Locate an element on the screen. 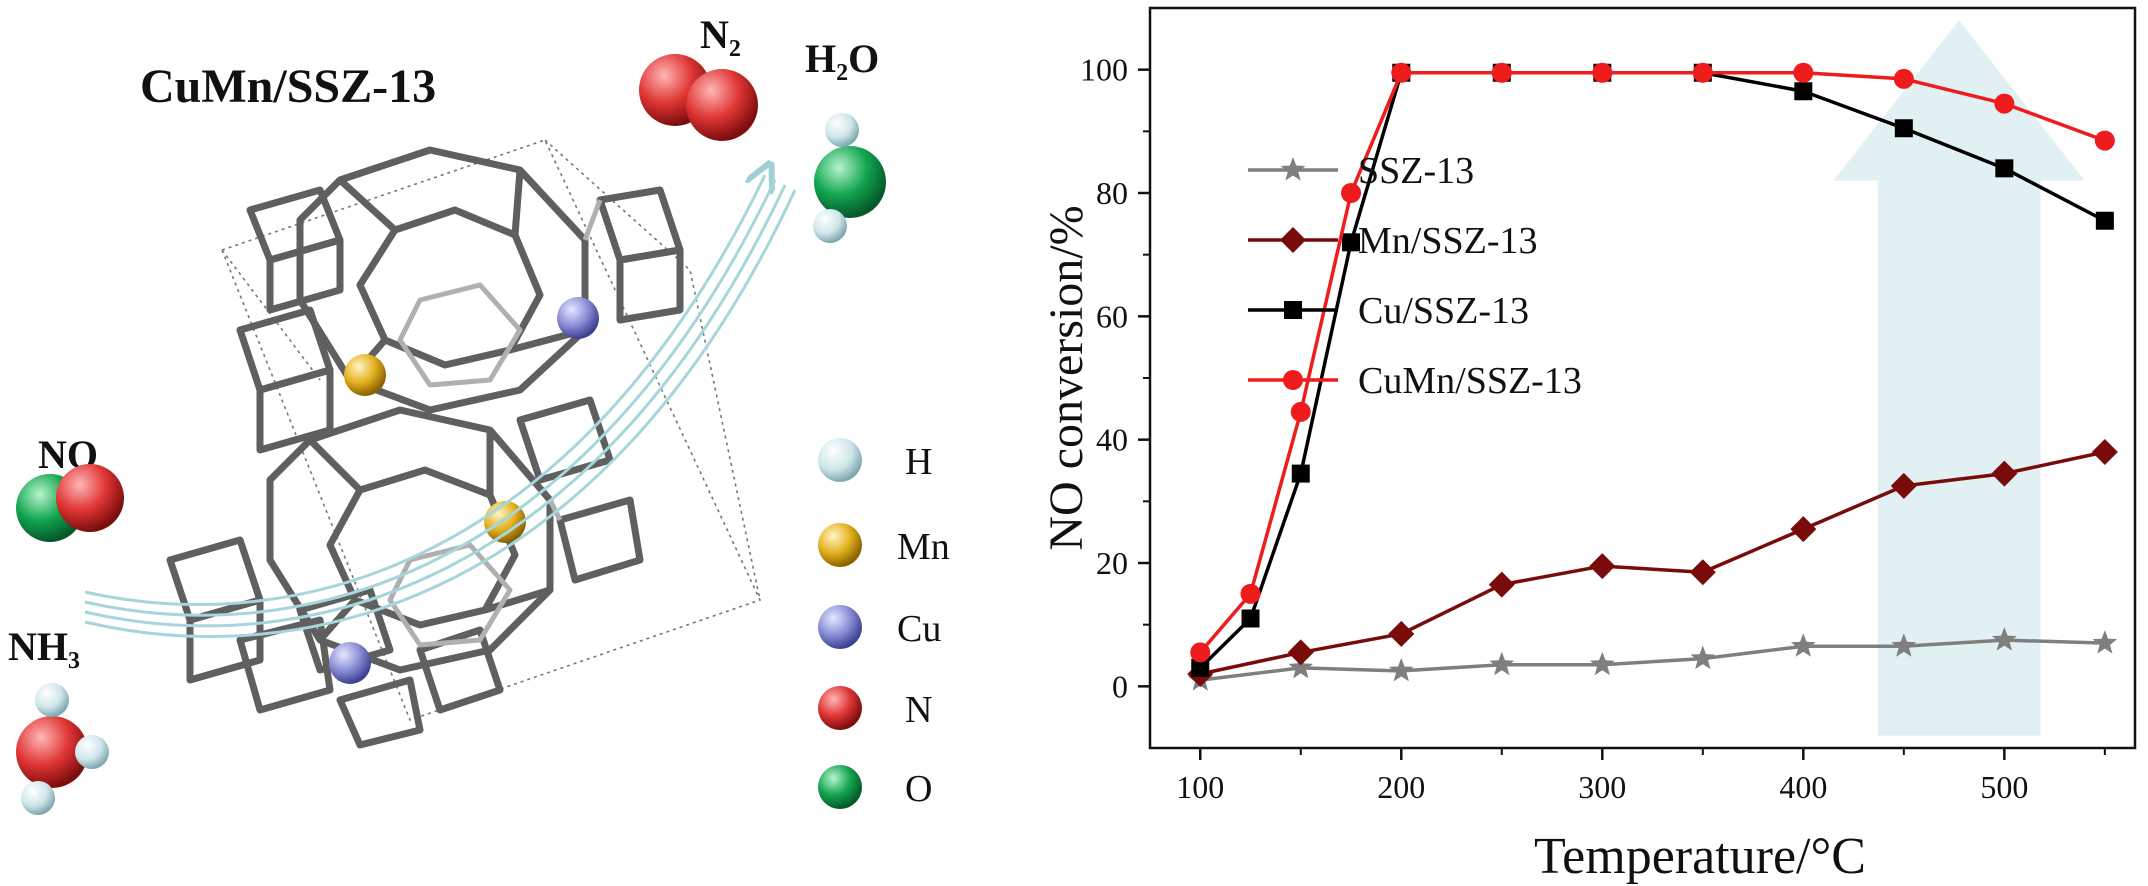 The height and width of the screenshot is (886, 2148). y-tick-label: 20 is located at coordinates (1112, 563).